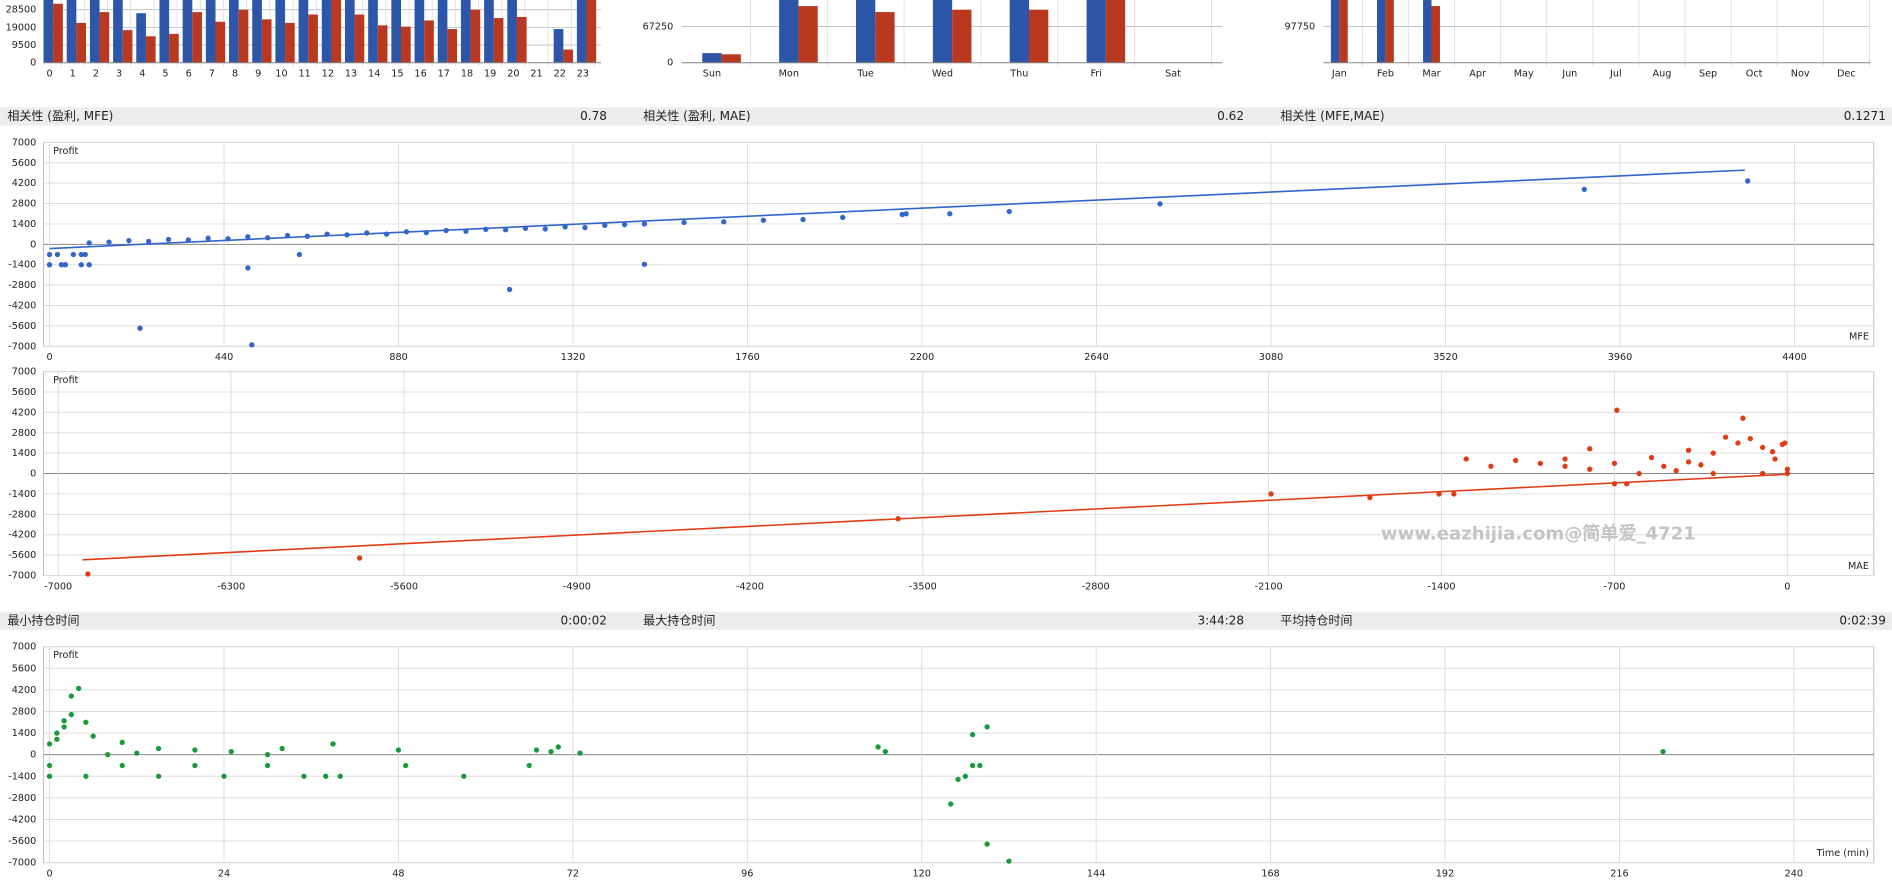 The width and height of the screenshot is (1892, 888). I want to click on x-tick-label: 1, so click(73, 74).